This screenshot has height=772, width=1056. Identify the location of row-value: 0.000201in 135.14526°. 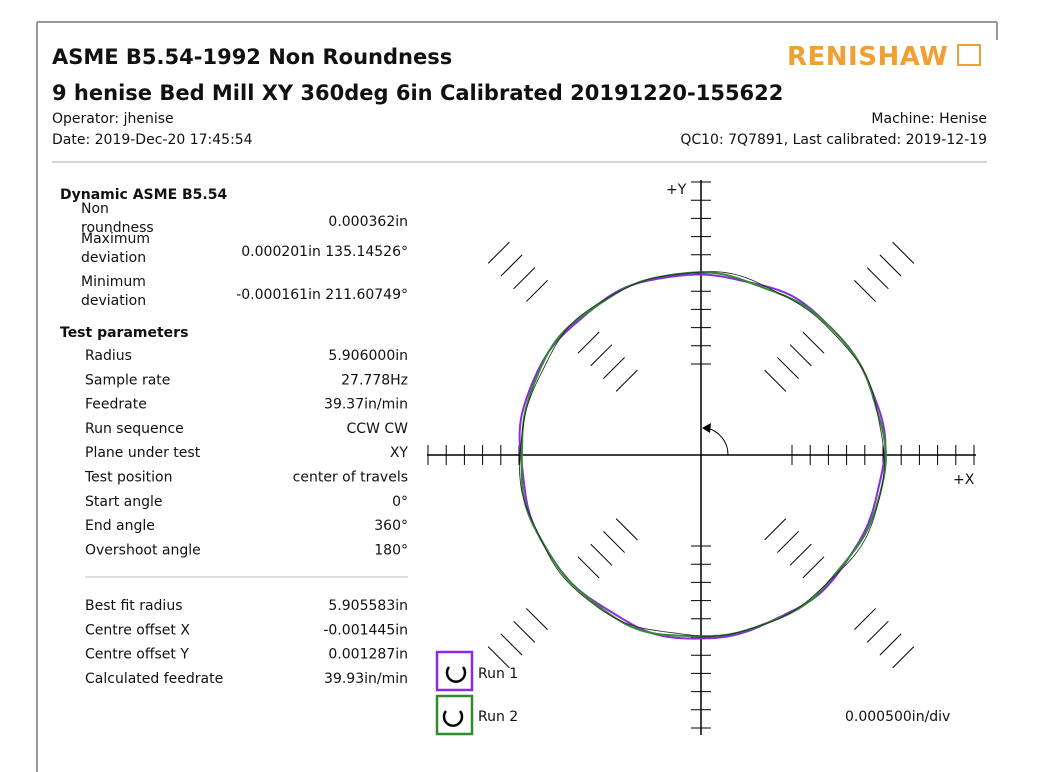
(324, 252).